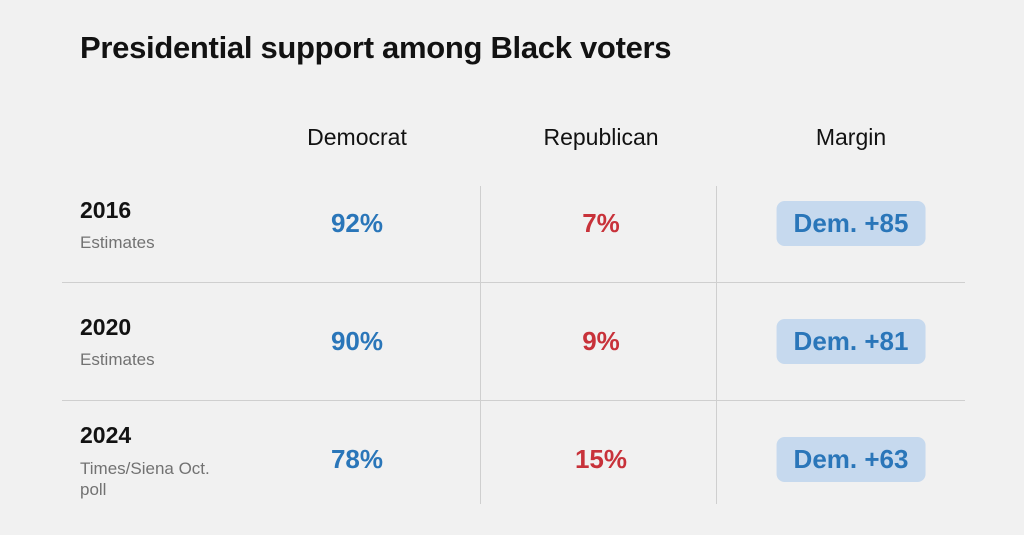 This screenshot has width=1024, height=535. Describe the element at coordinates (106, 435) in the screenshot. I see `row-year: 2024` at that location.